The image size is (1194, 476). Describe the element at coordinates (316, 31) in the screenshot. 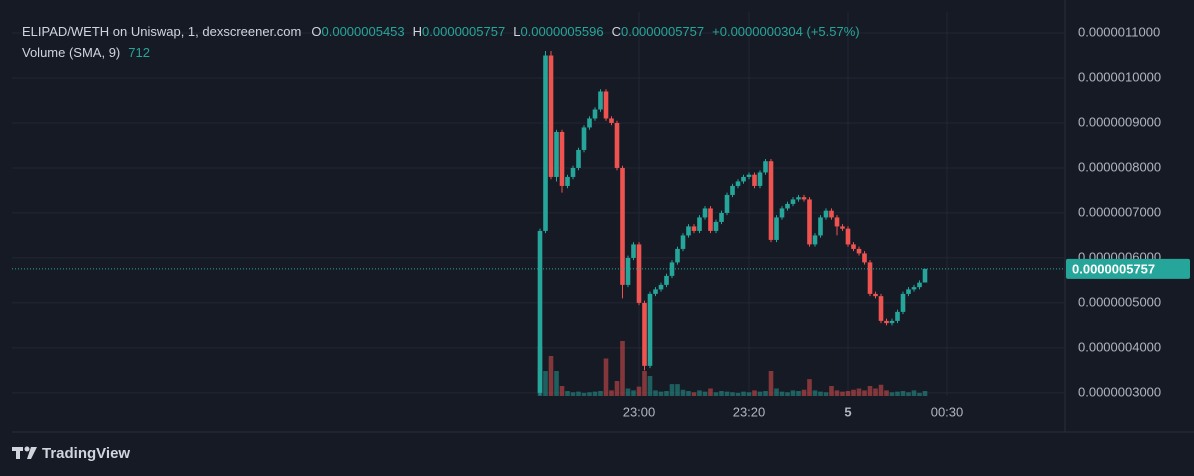

I see `ohlc-label: O` at that location.